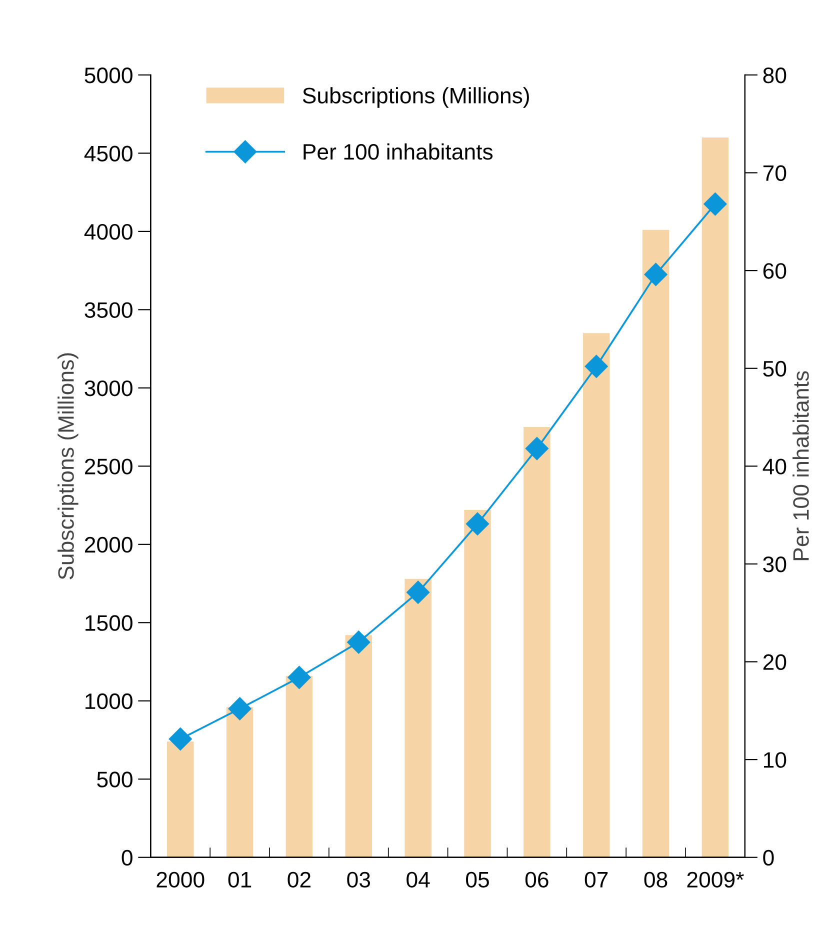 Image resolution: width=837 pixels, height=937 pixels. What do you see at coordinates (109, 623) in the screenshot?
I see `y-tick-label: 1500` at bounding box center [109, 623].